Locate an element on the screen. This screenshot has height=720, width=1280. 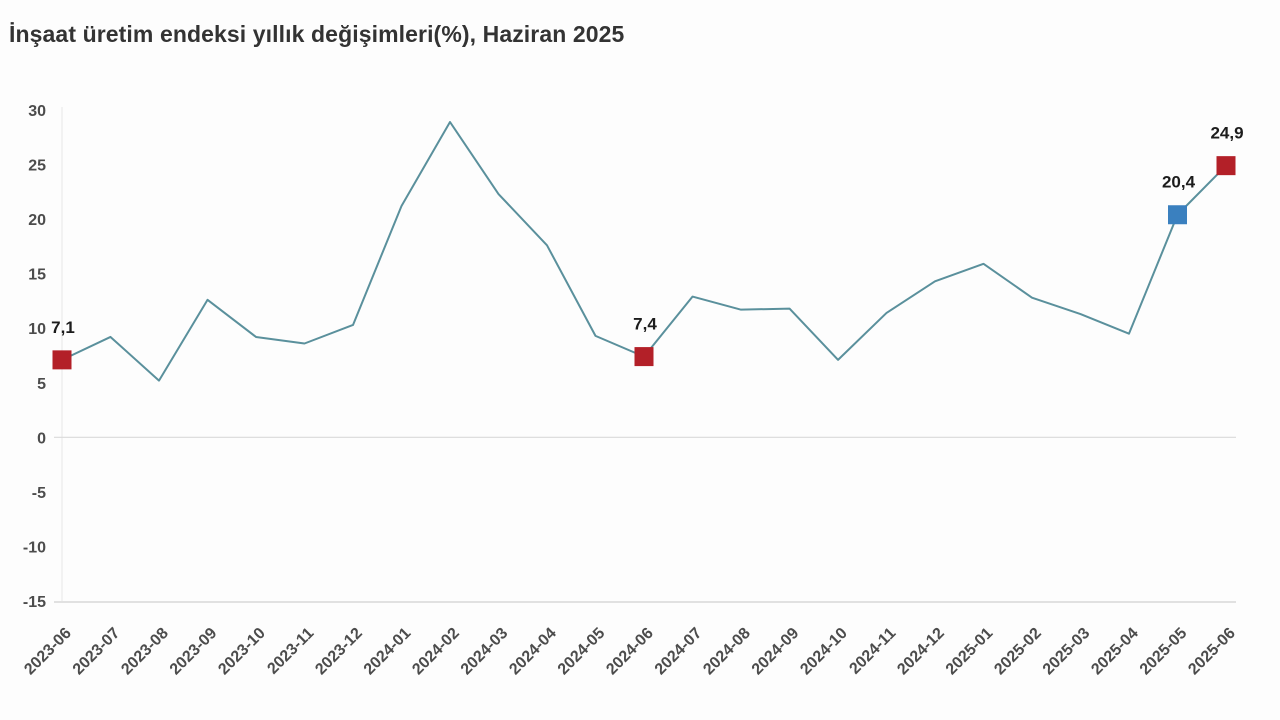
x-tick-label: 2024-02 is located at coordinates (436, 652).